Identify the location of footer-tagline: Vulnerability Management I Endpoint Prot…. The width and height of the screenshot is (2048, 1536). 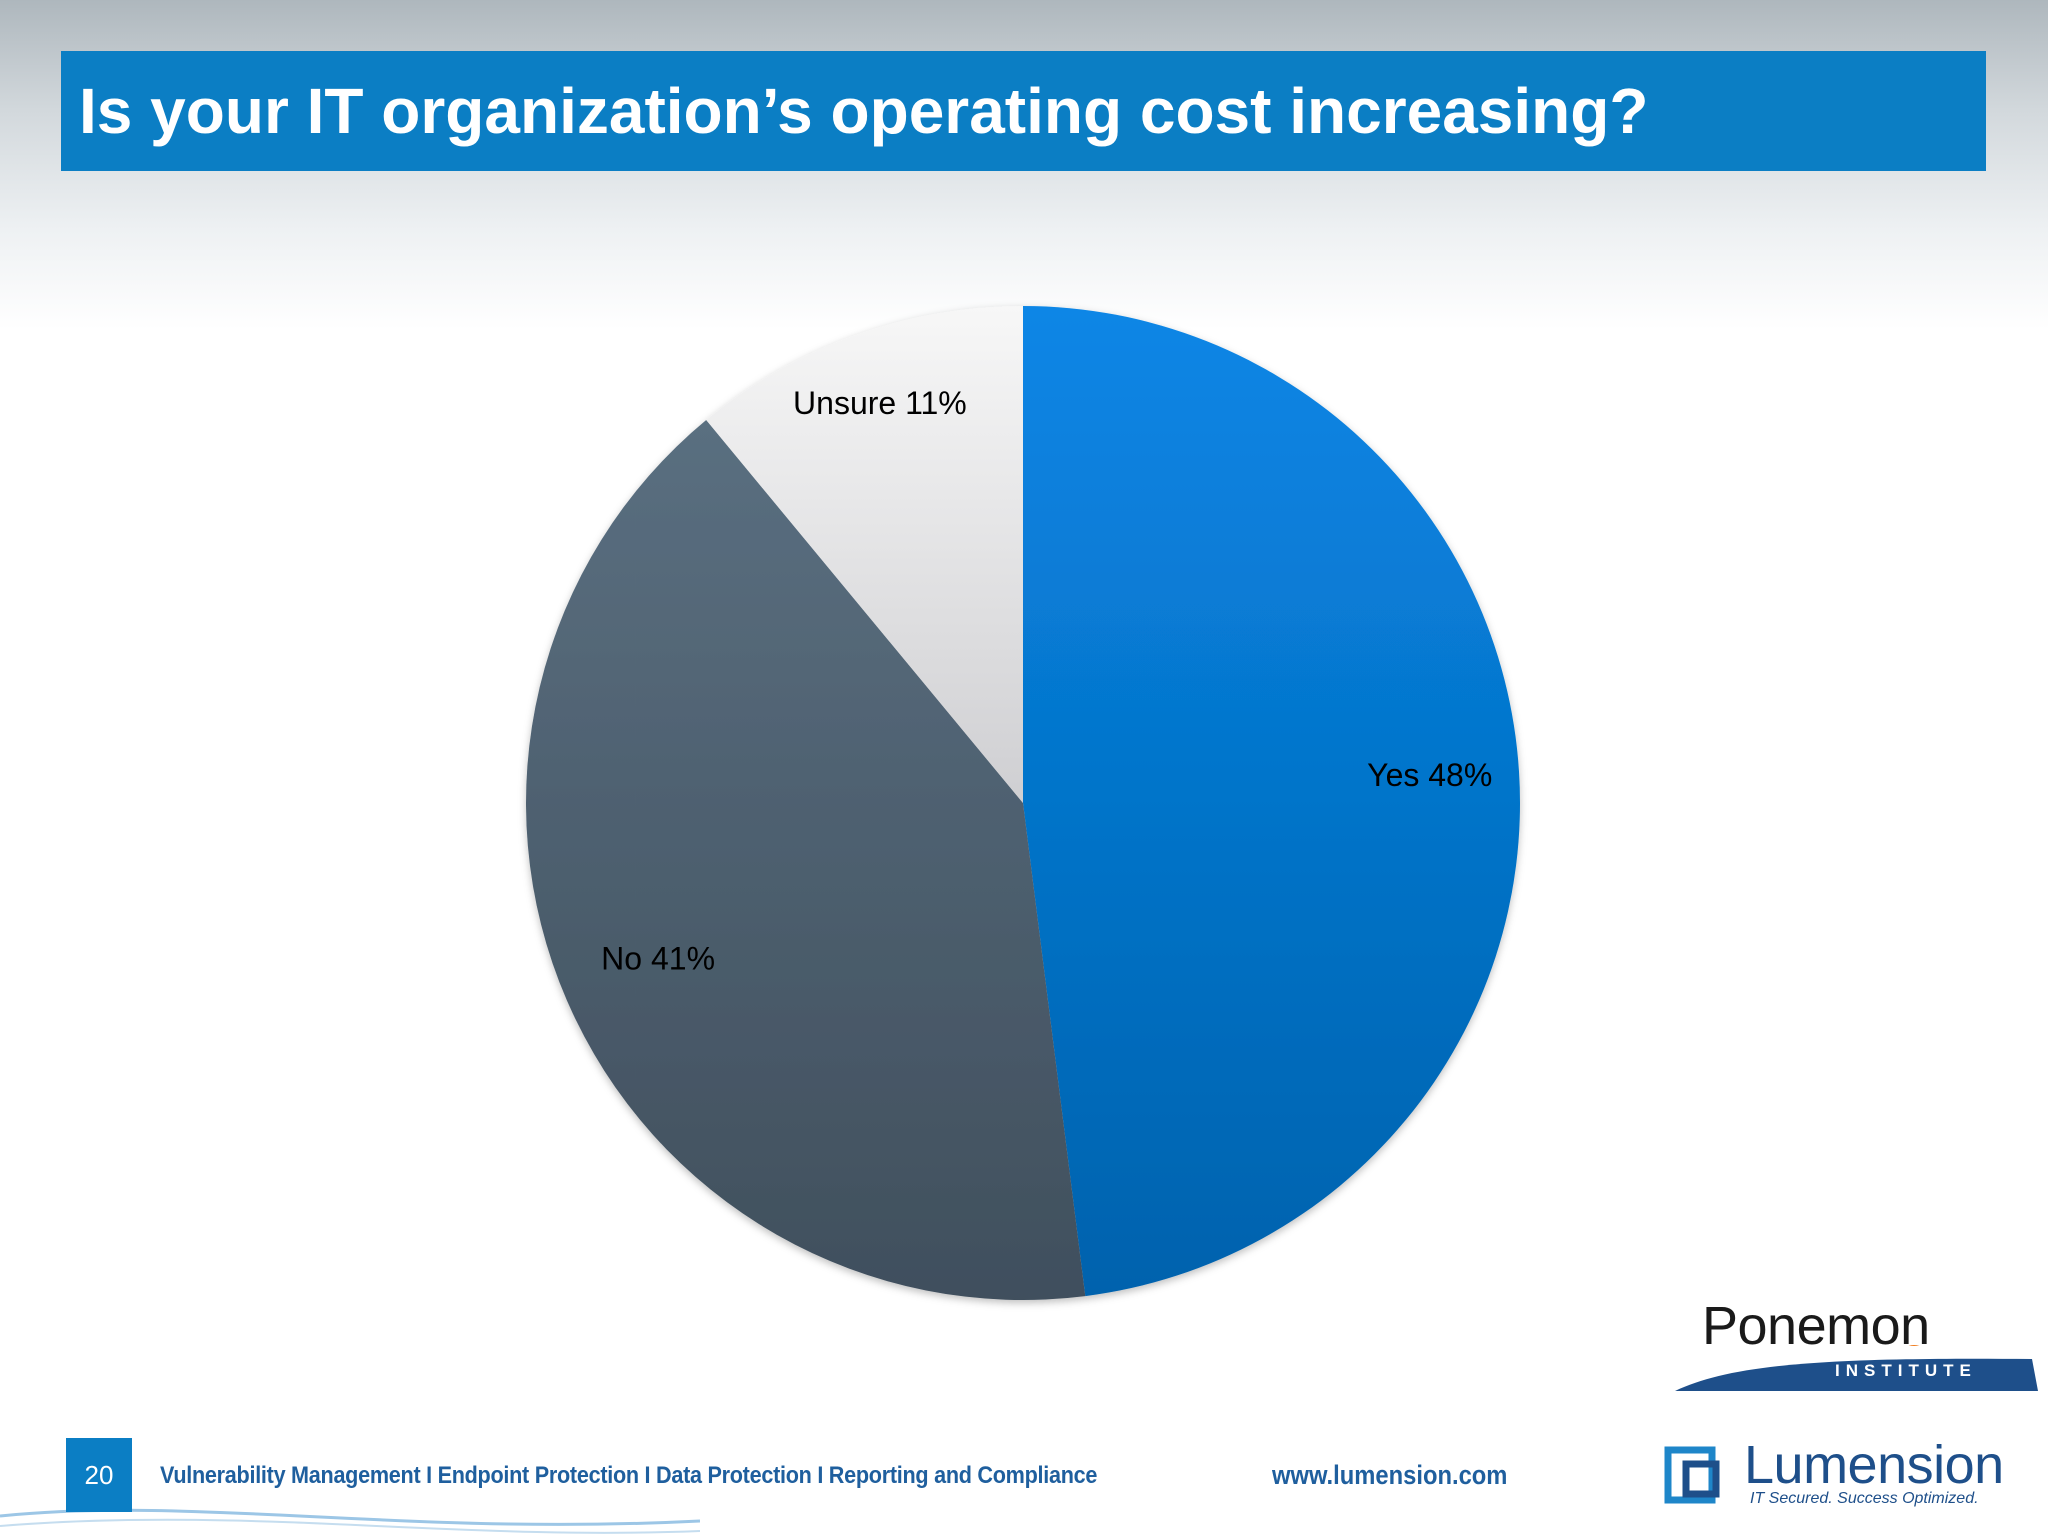
(629, 1475).